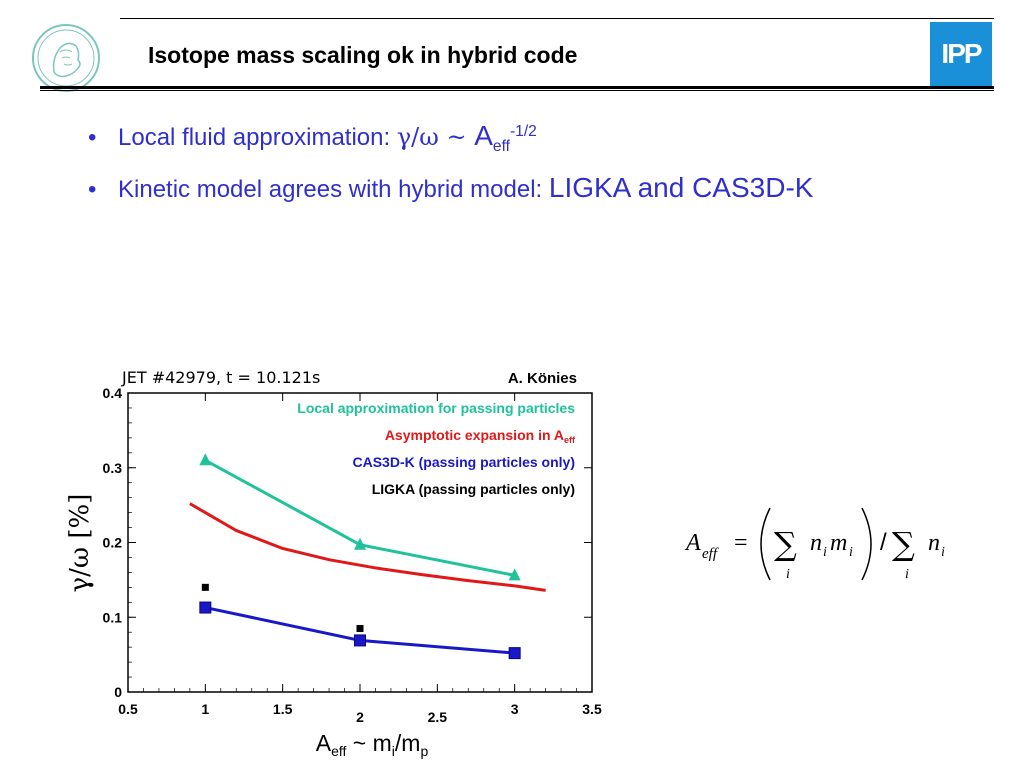  I want to click on formula-sum-1: ∑, so click(785, 544).